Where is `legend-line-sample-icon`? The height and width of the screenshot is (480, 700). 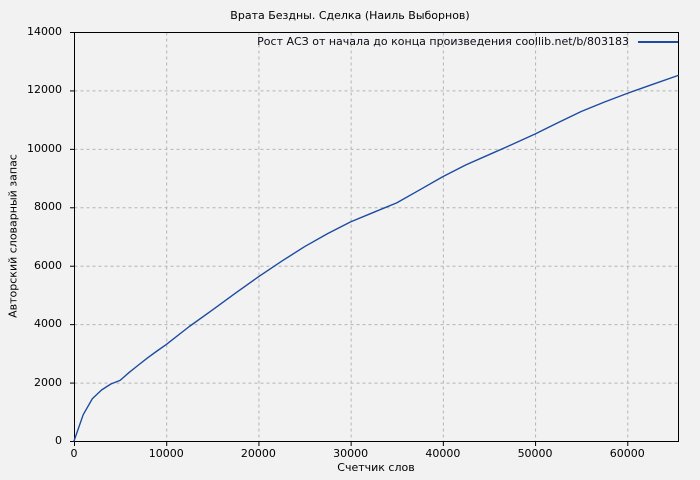 legend-line-sample-icon is located at coordinates (658, 41).